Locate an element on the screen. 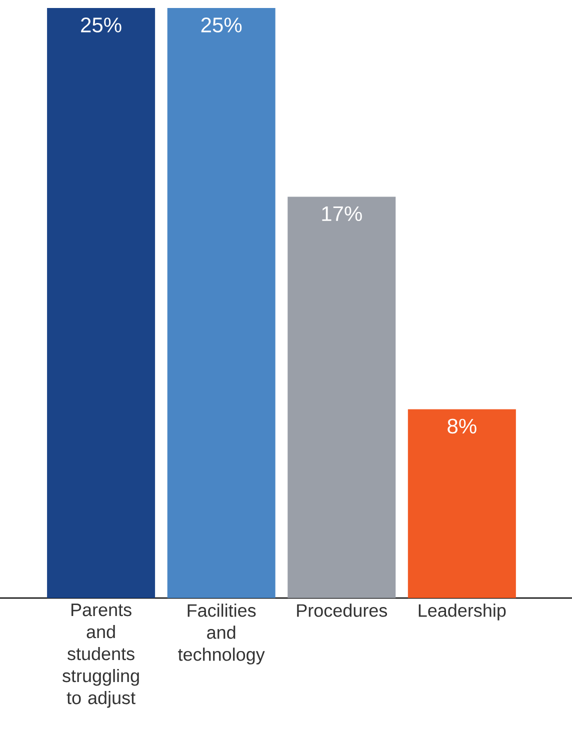 This screenshot has width=572, height=738. data-label: 17% is located at coordinates (342, 214).